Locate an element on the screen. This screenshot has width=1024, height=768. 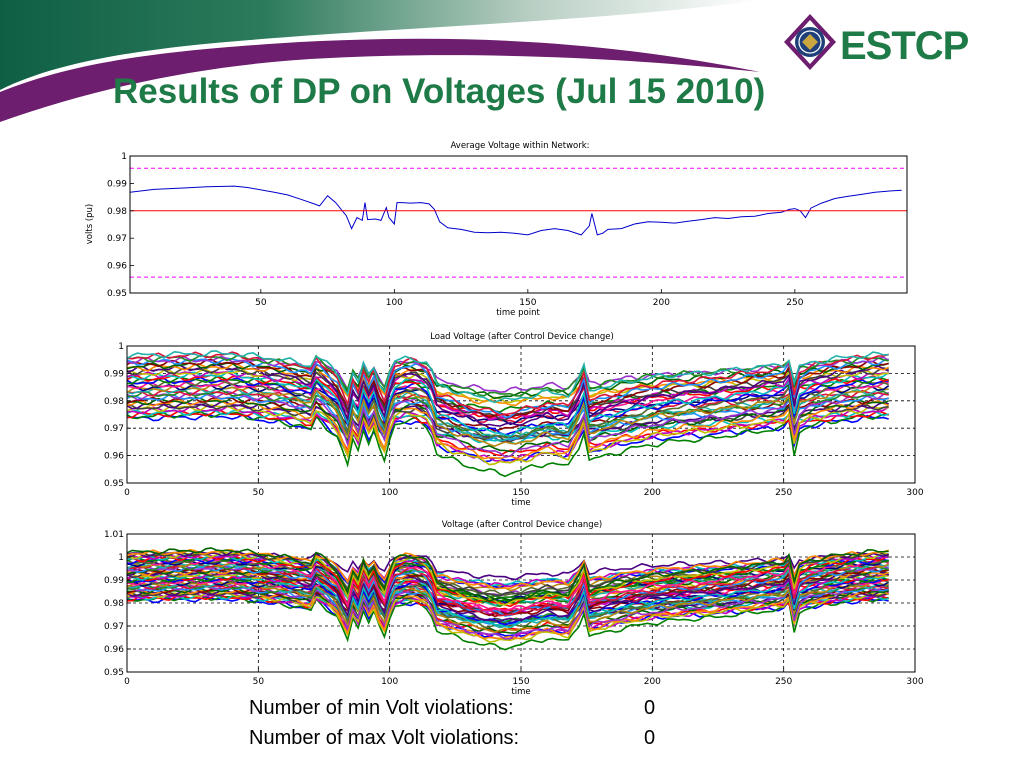
max-violations-row: Number of max Volt violations: 0 is located at coordinates (452, 738).